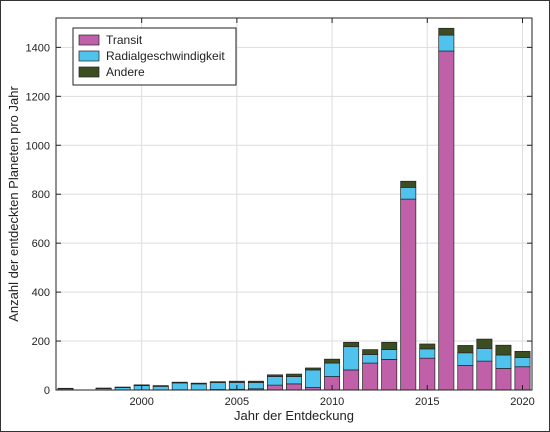 The image size is (550, 432). I want to click on bar-radialgeschwindigkeit-2014, so click(408, 193).